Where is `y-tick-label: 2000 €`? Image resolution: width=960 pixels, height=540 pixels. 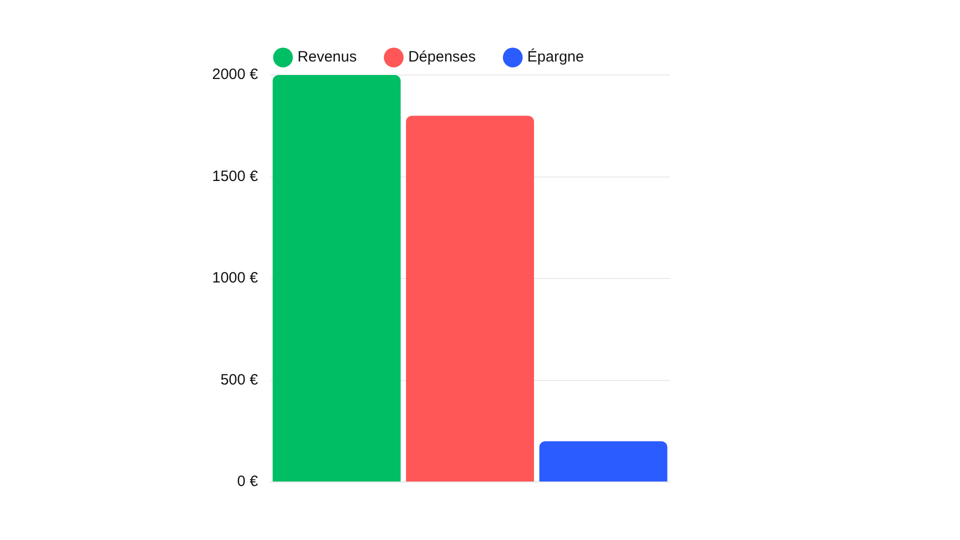
y-tick-label: 2000 € is located at coordinates (235, 75).